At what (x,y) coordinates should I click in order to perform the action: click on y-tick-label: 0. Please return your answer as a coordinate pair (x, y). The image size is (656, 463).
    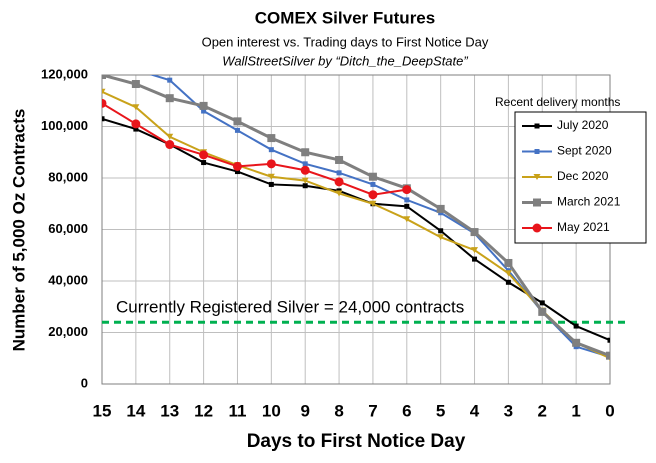
    Looking at the image, I should click on (84, 382).